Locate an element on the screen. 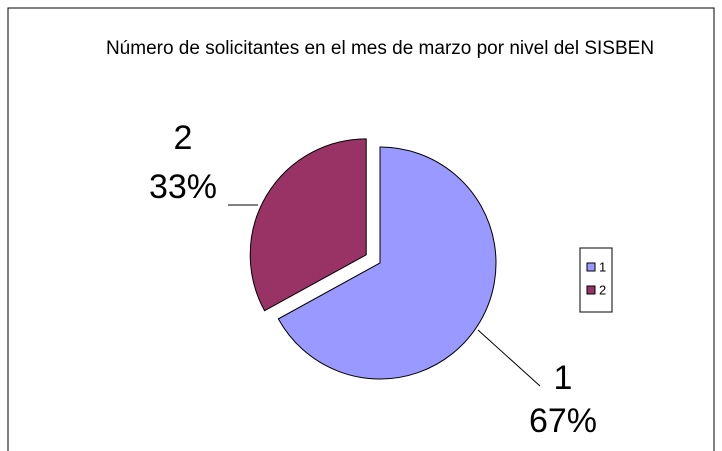  data-label-category: 1 is located at coordinates (563, 378).